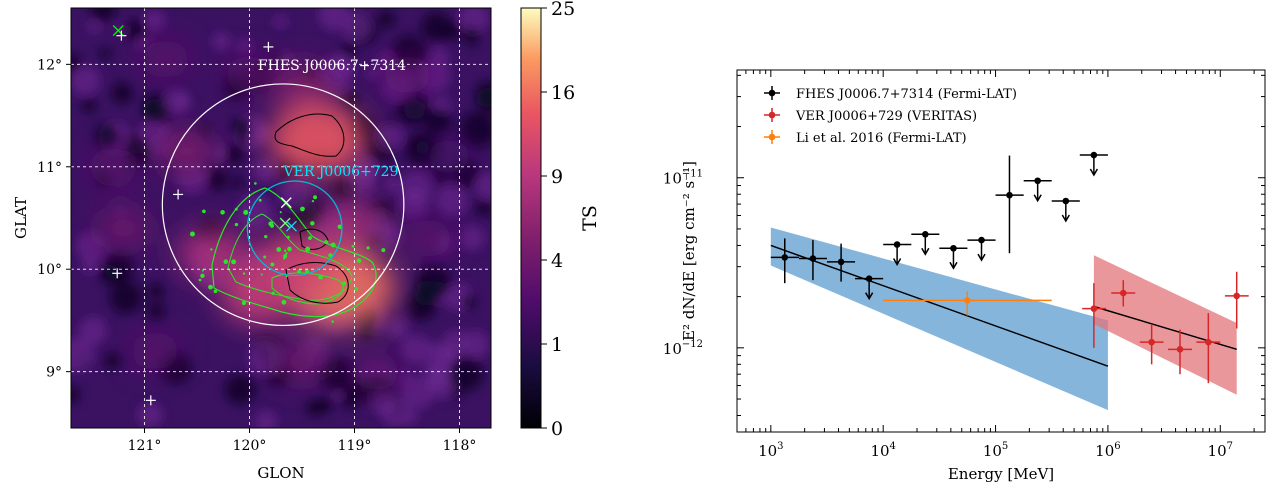 This screenshot has width=1274, height=487. What do you see at coordinates (906, 94) in the screenshot?
I see `legend-label: FHES J0006.7+7314 (Fermi-LAT)` at bounding box center [906, 94].